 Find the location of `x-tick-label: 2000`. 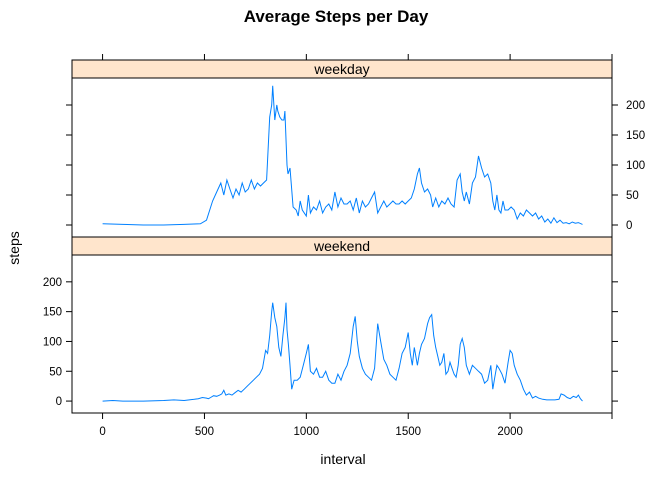

x-tick-label: 2000 is located at coordinates (510, 432).